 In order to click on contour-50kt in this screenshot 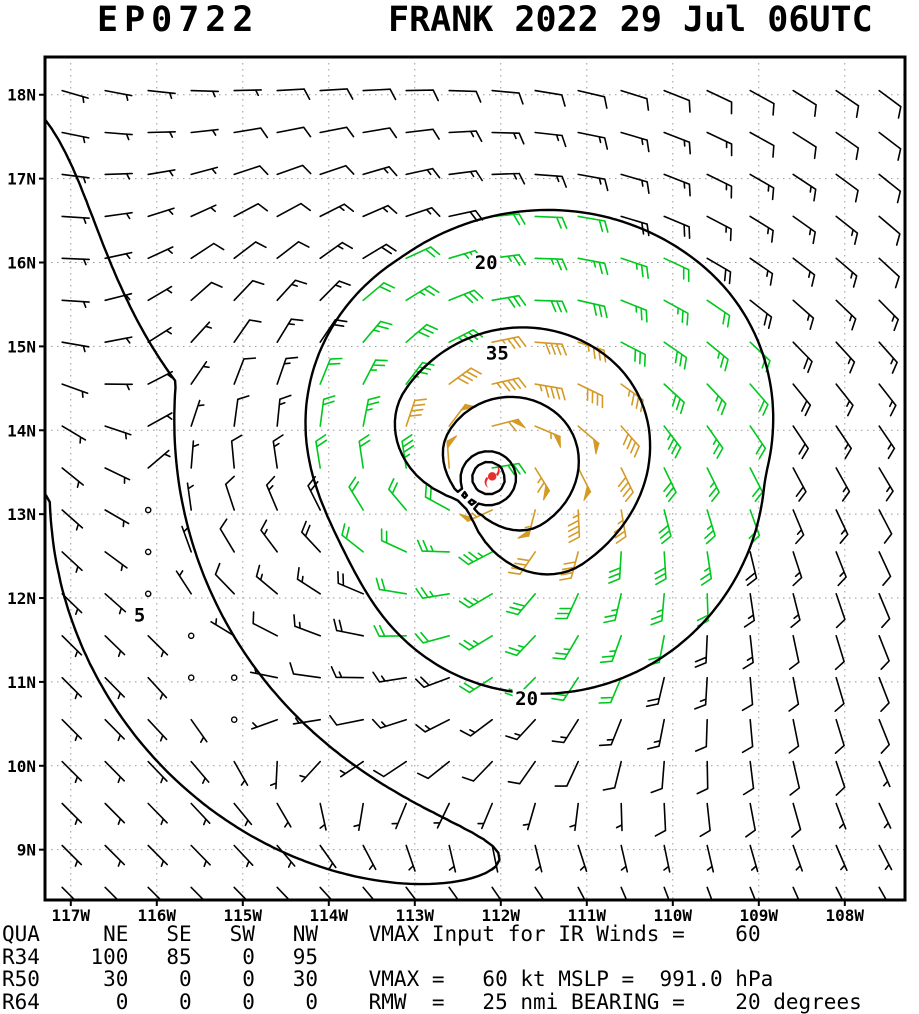, I will do `click(510, 463)`.